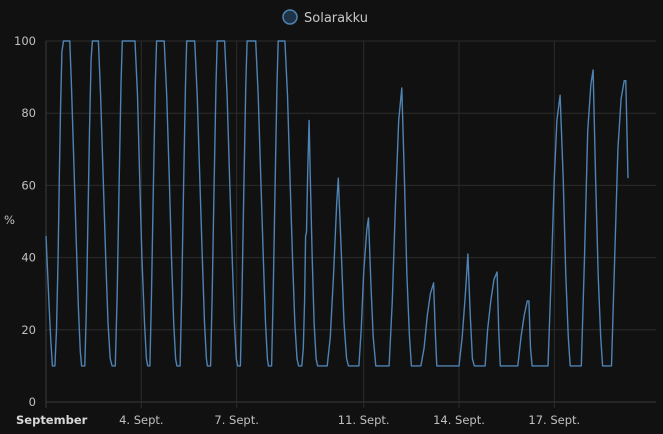 The width and height of the screenshot is (663, 434). Describe the element at coordinates (25, 41) in the screenshot. I see `y-tick-label: 100` at that location.